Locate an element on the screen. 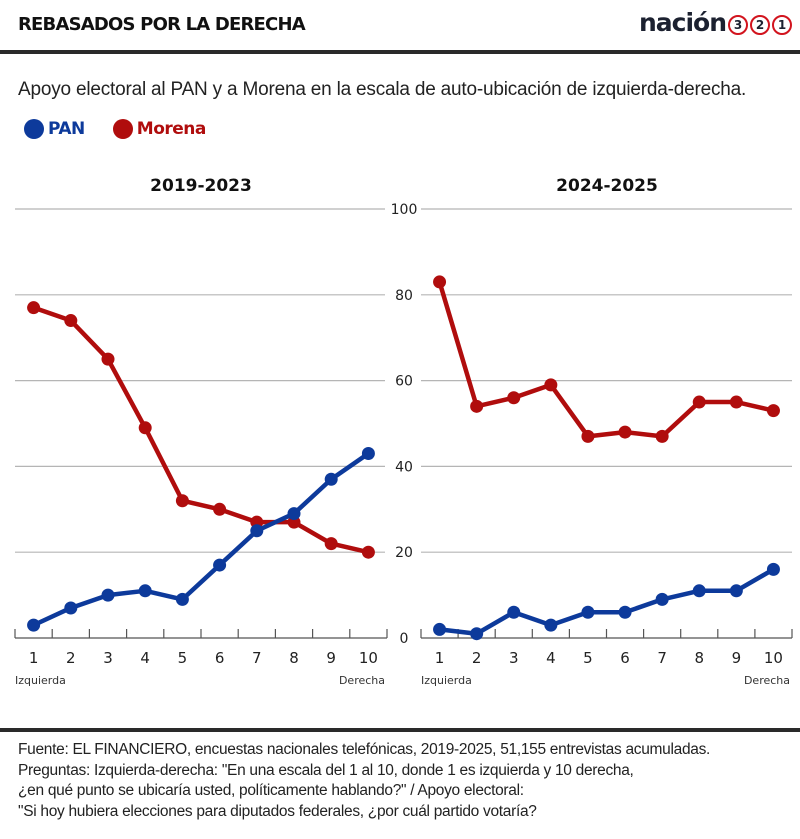 The image size is (800, 839). panel-title-2019-2023: 2019-2023 is located at coordinates (201, 186).